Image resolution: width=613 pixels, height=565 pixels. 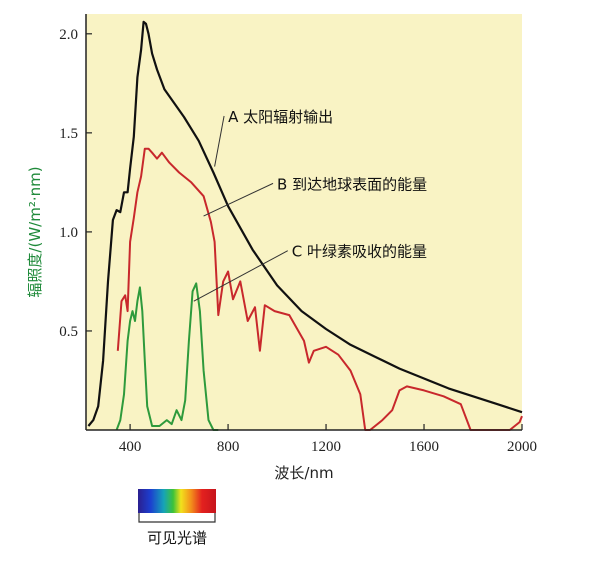 I want to click on annotation-chlorophyll: C 叶绿素吸收的能量, so click(x=359, y=252).